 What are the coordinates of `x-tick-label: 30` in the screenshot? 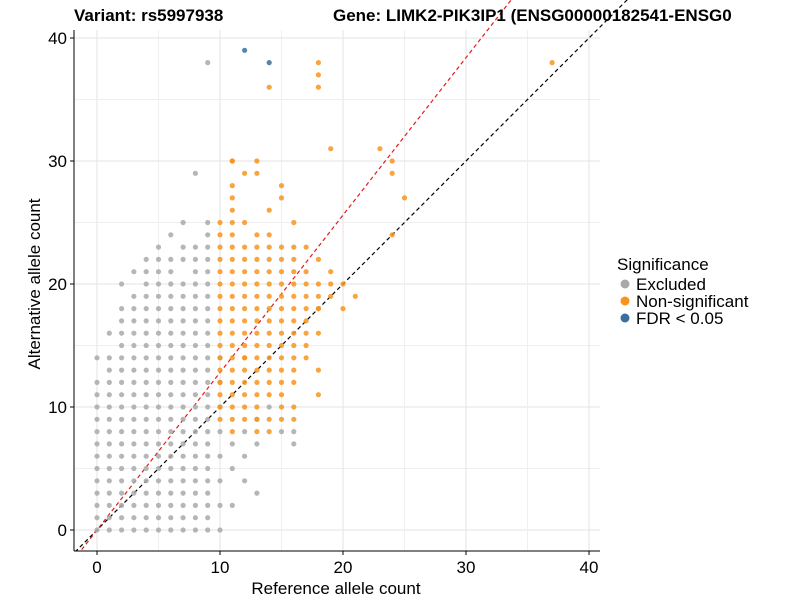 It's located at (466, 567).